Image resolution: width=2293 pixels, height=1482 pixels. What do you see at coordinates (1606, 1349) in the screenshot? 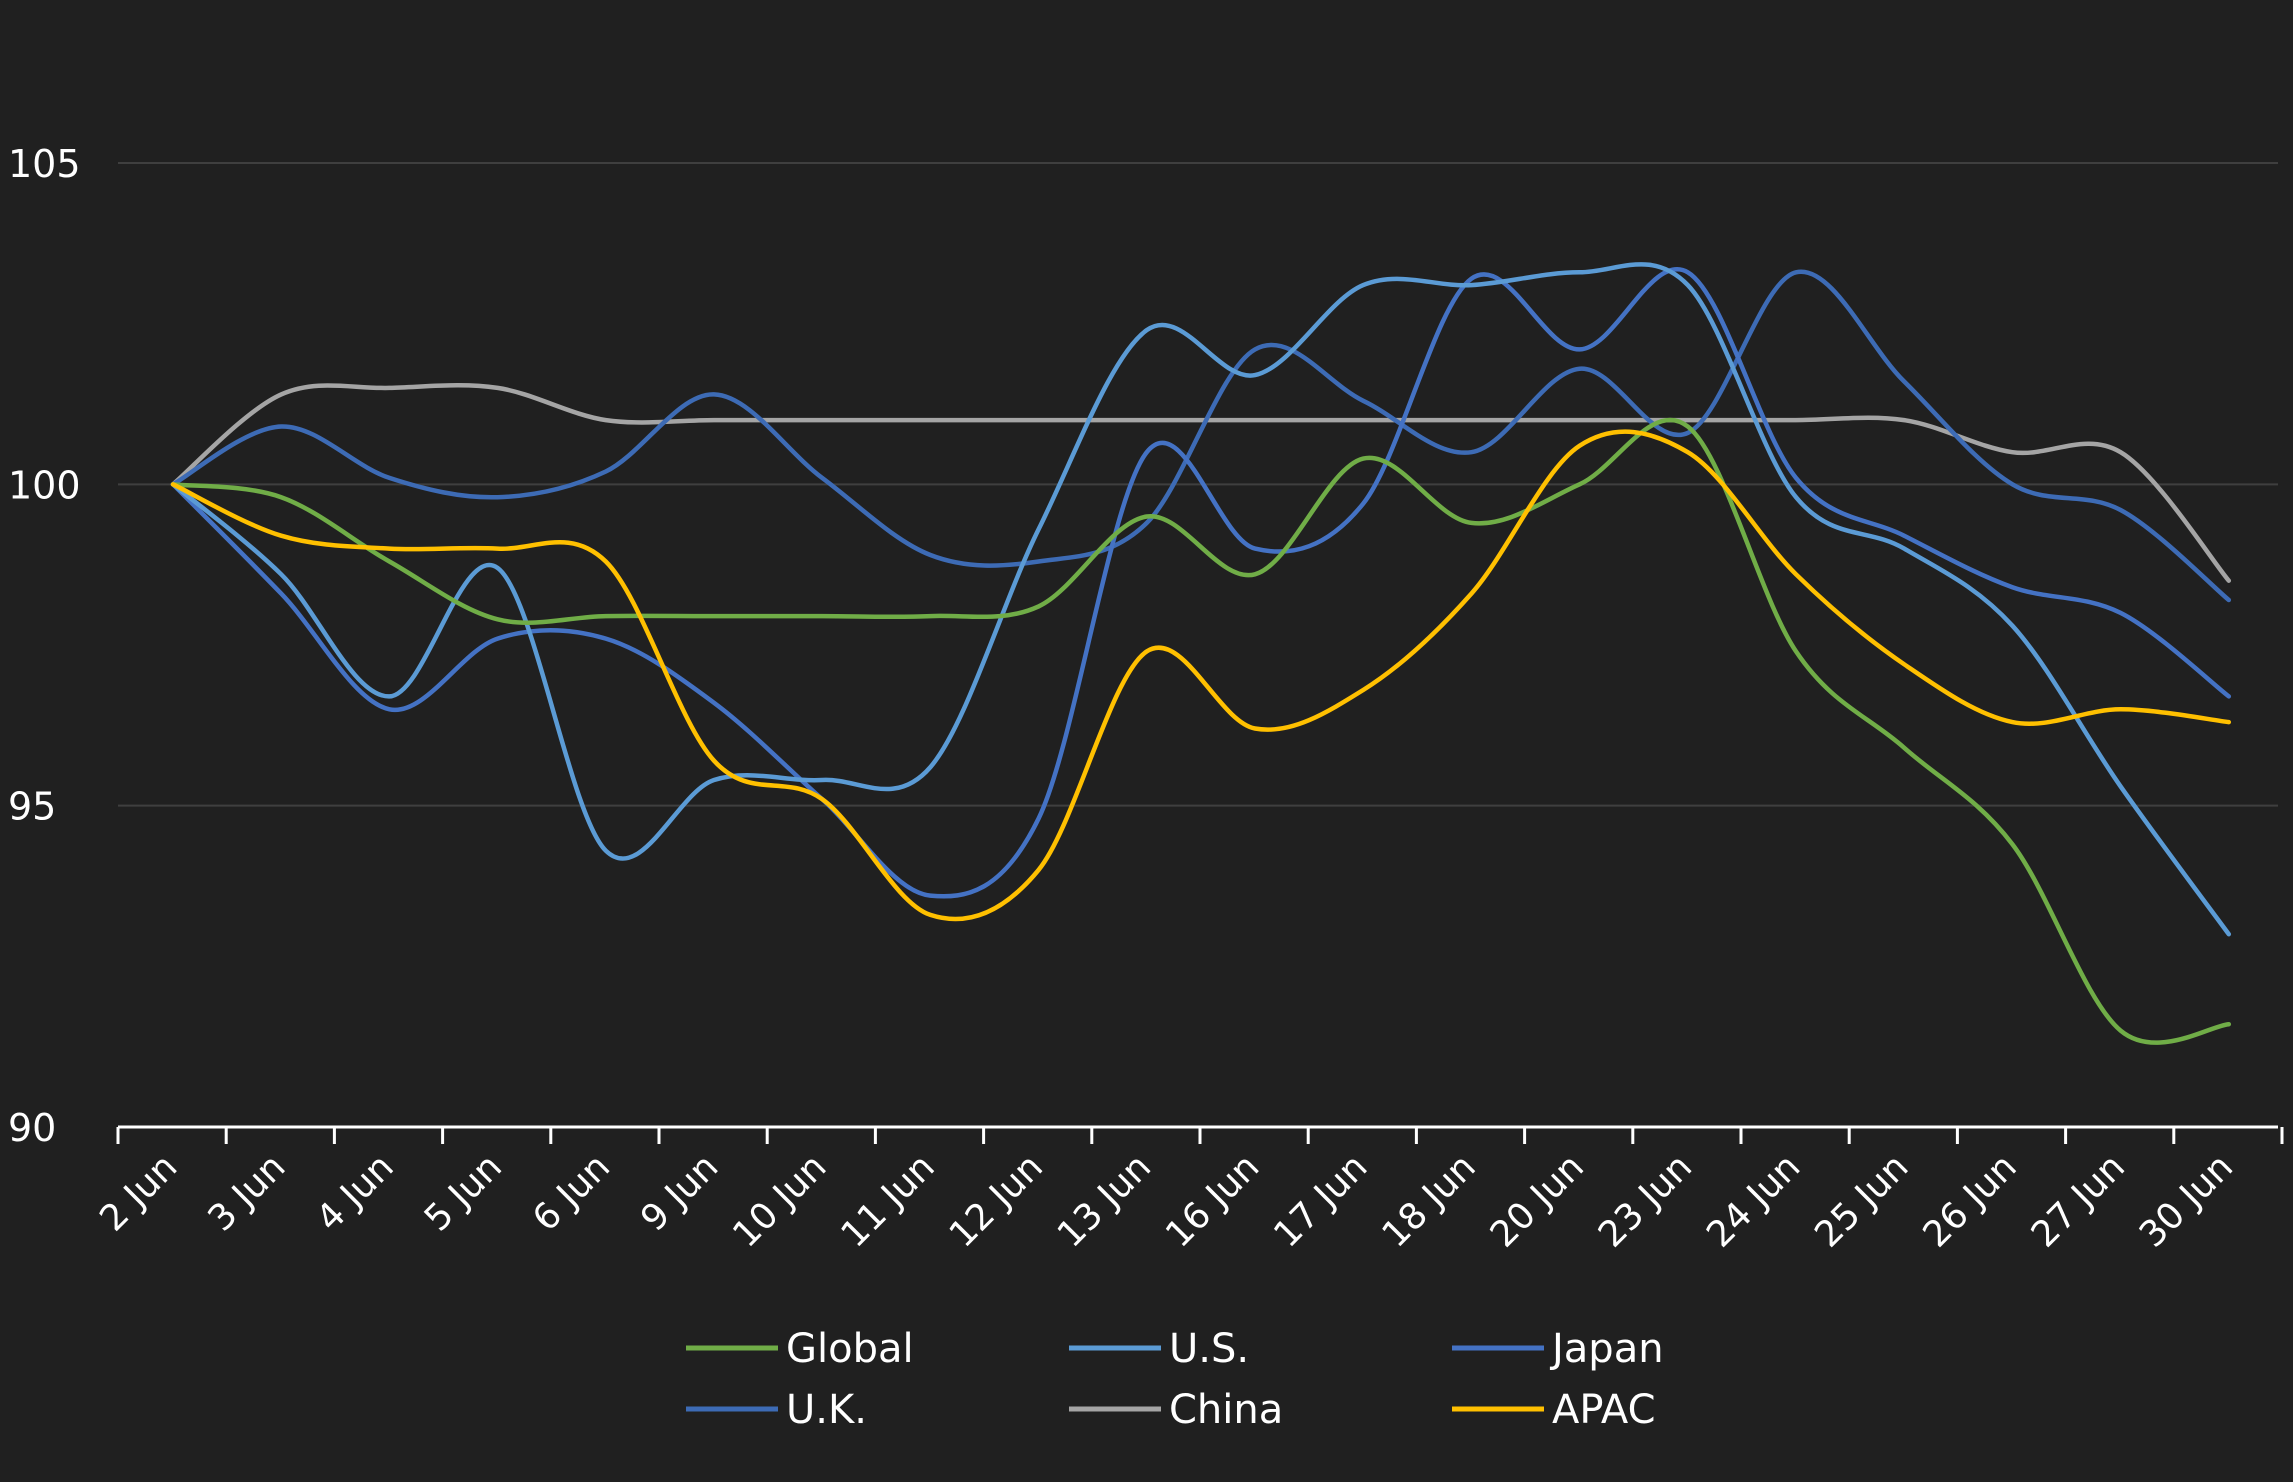
I see `legend-label-japan: Japan` at bounding box center [1606, 1349].